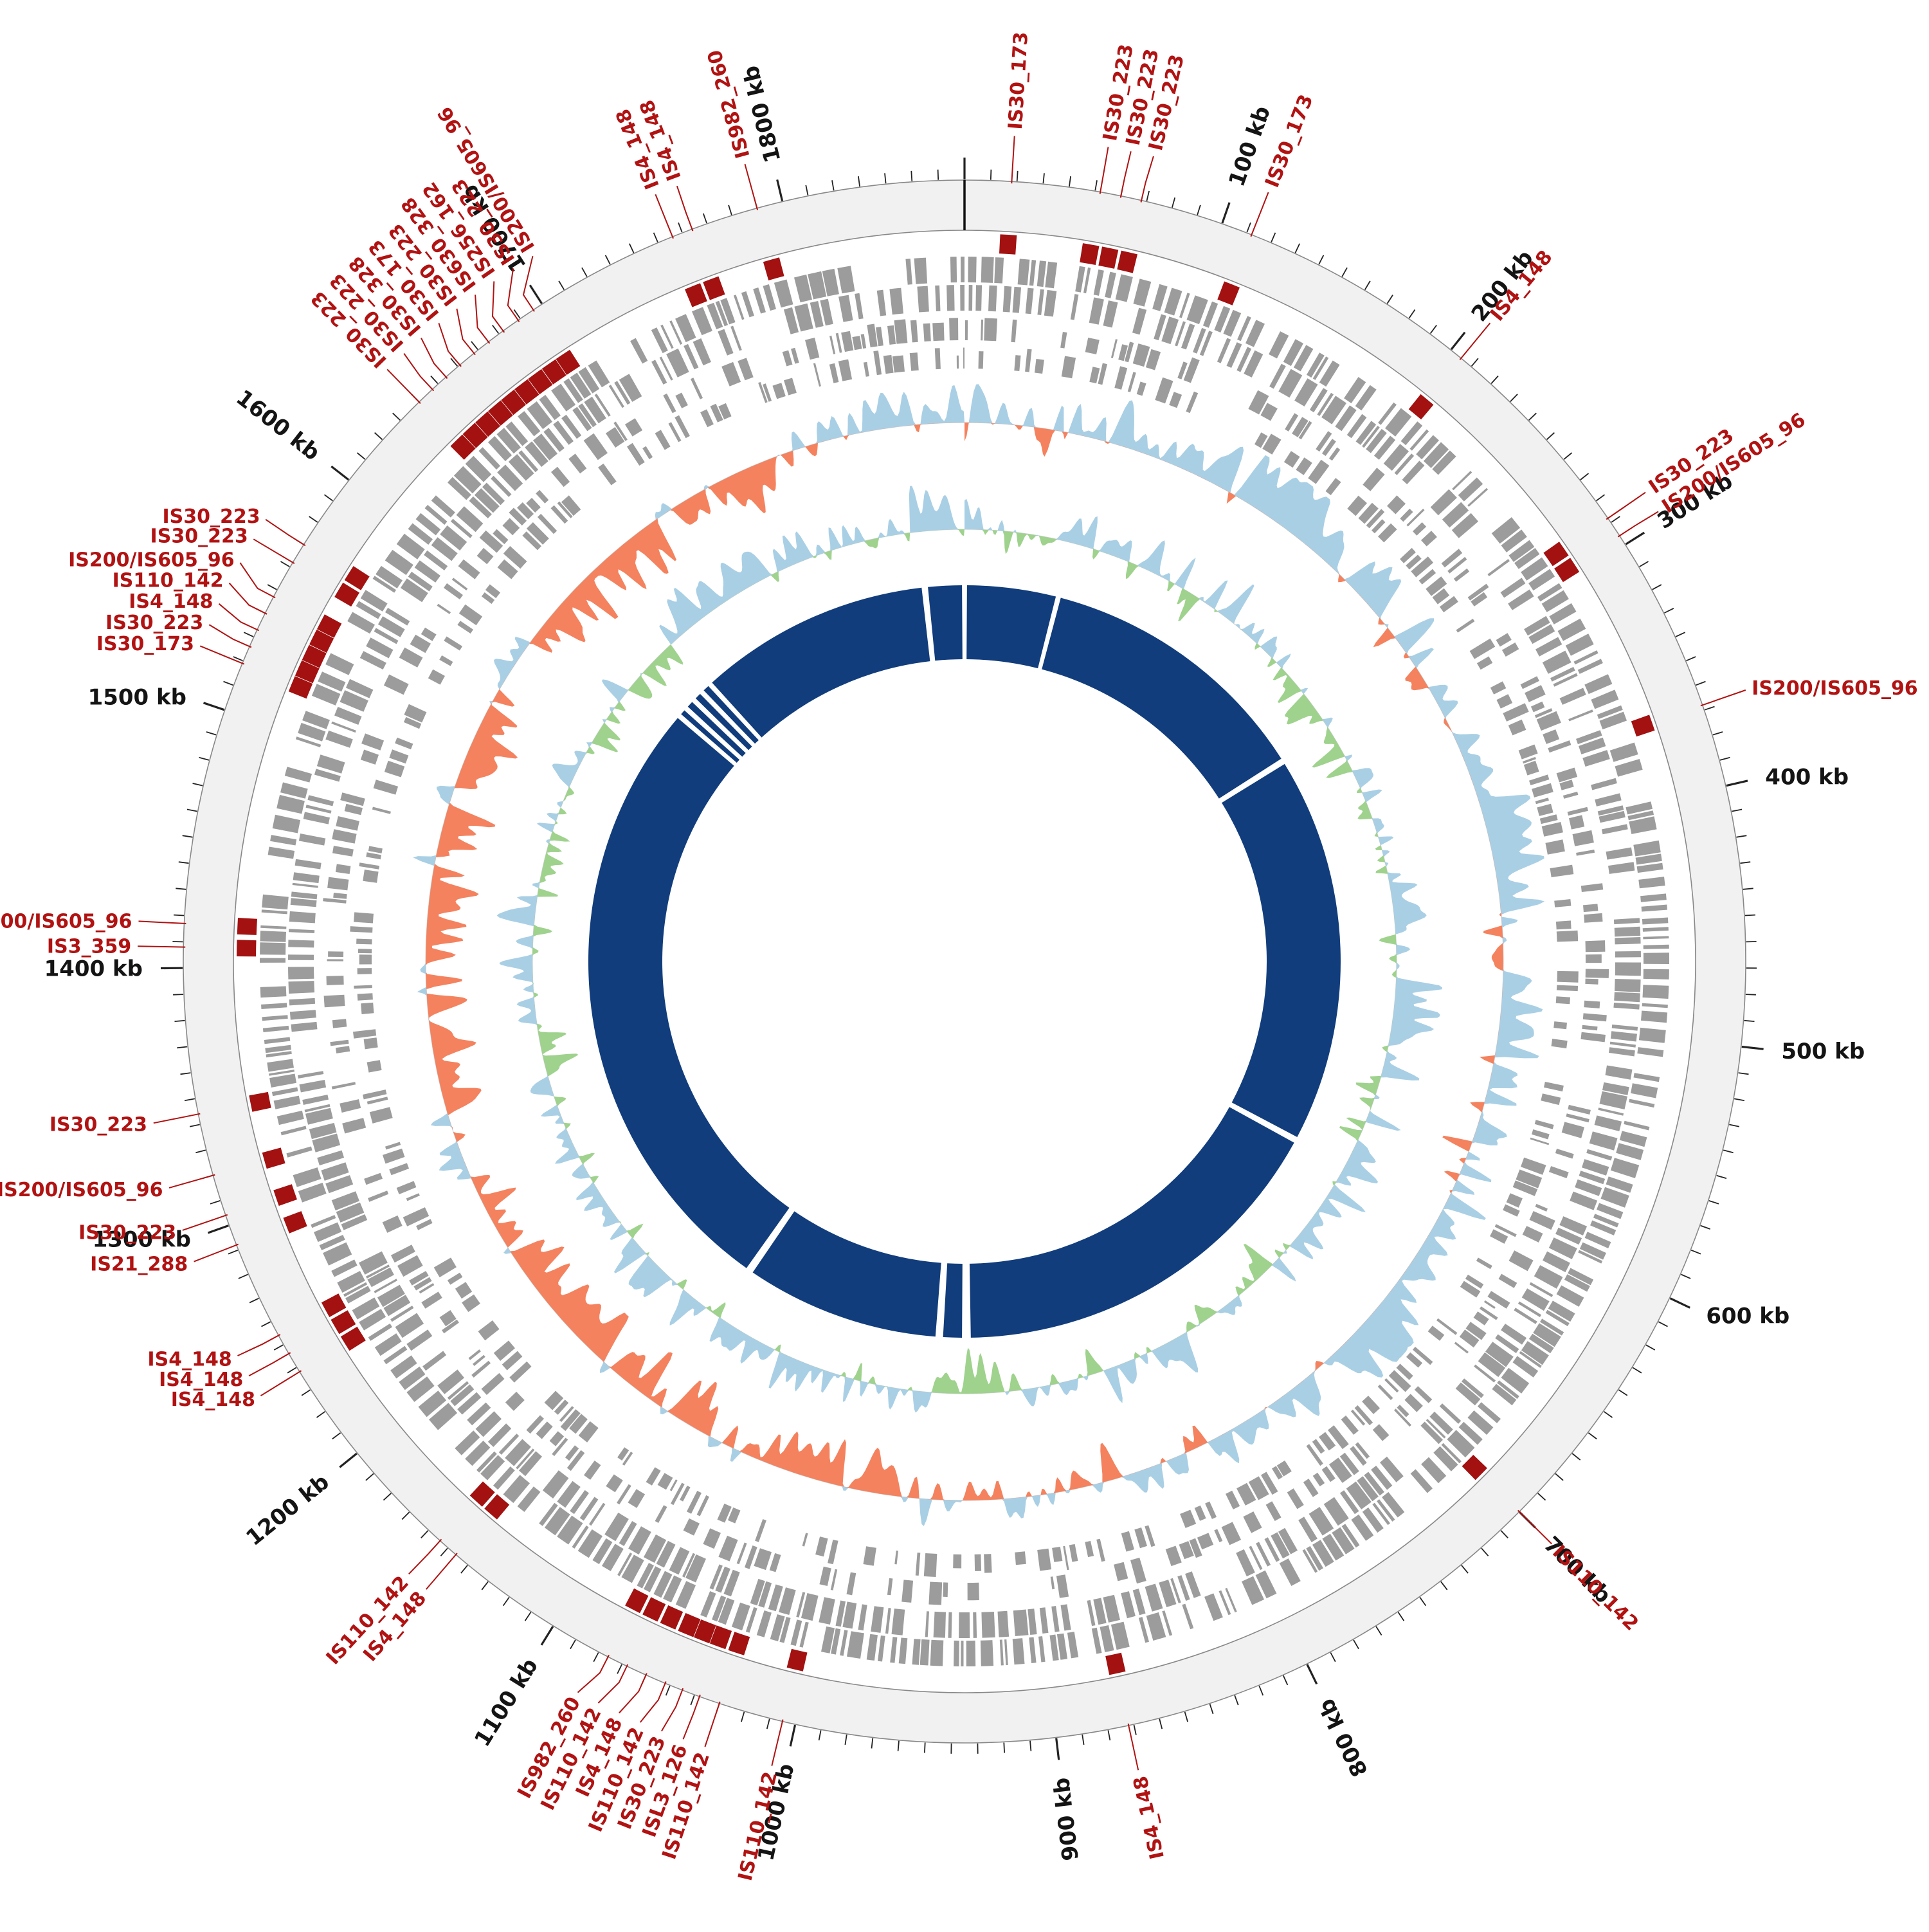 Image resolution: width=1929 pixels, height=1932 pixels. What do you see at coordinates (1344, 1738) in the screenshot?
I see `kb-tick-label: 800 kb` at bounding box center [1344, 1738].